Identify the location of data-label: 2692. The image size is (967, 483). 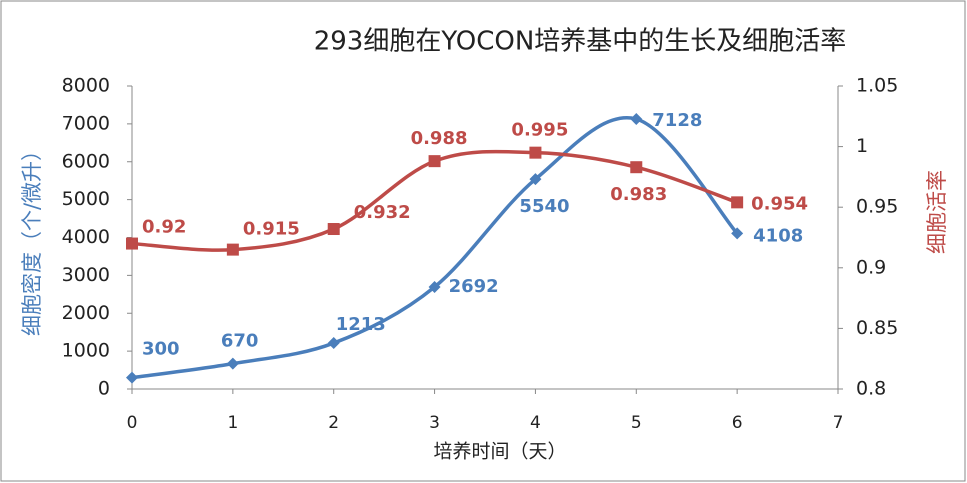
(474, 286).